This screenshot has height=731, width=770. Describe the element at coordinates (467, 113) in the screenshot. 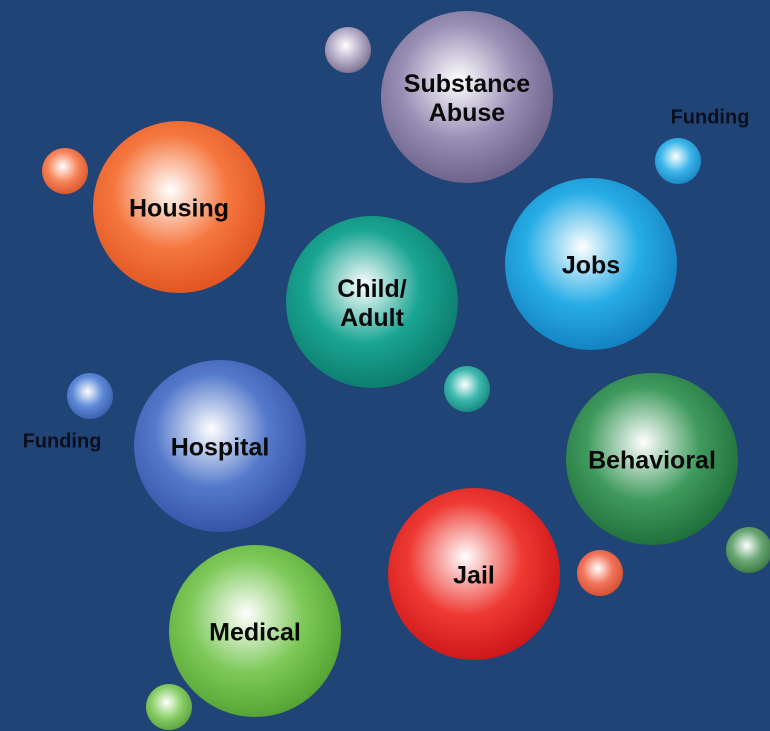

I see `bubble-label: Abuse` at that location.